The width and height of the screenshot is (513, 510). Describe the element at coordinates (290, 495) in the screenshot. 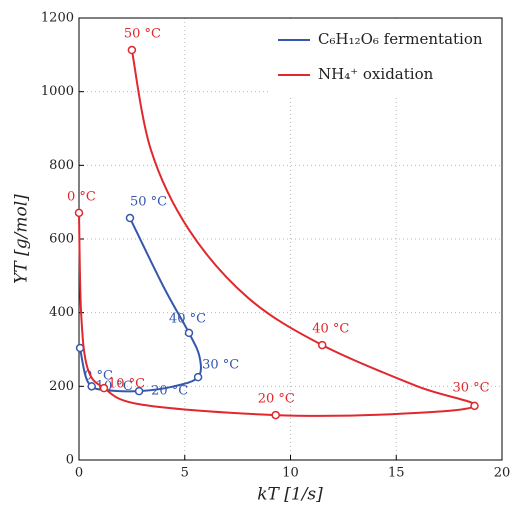

I see `x-axis-label: kT [1/s]` at that location.